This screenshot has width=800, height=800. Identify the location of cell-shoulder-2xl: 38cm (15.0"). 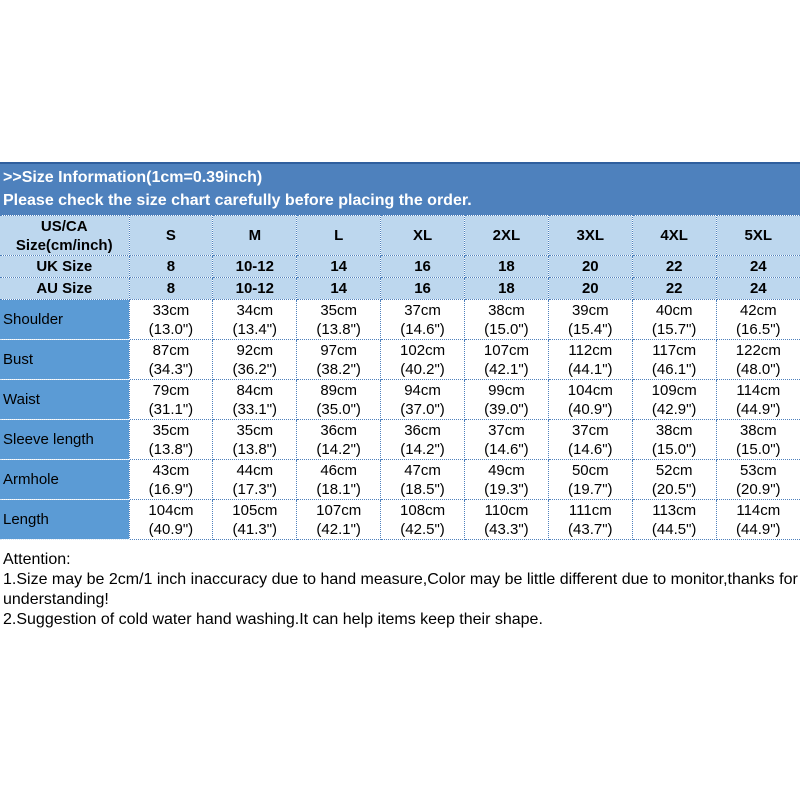
(506, 319).